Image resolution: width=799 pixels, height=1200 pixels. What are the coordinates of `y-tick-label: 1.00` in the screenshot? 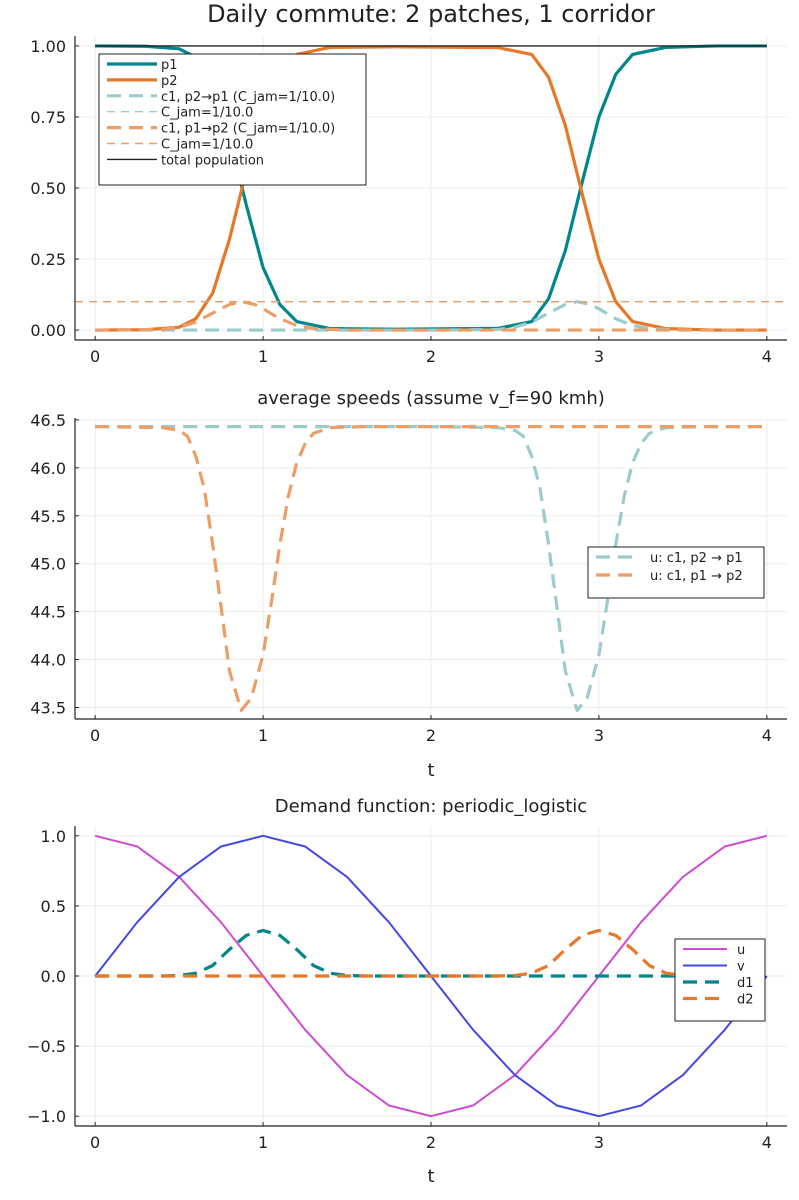 It's located at (48, 46).